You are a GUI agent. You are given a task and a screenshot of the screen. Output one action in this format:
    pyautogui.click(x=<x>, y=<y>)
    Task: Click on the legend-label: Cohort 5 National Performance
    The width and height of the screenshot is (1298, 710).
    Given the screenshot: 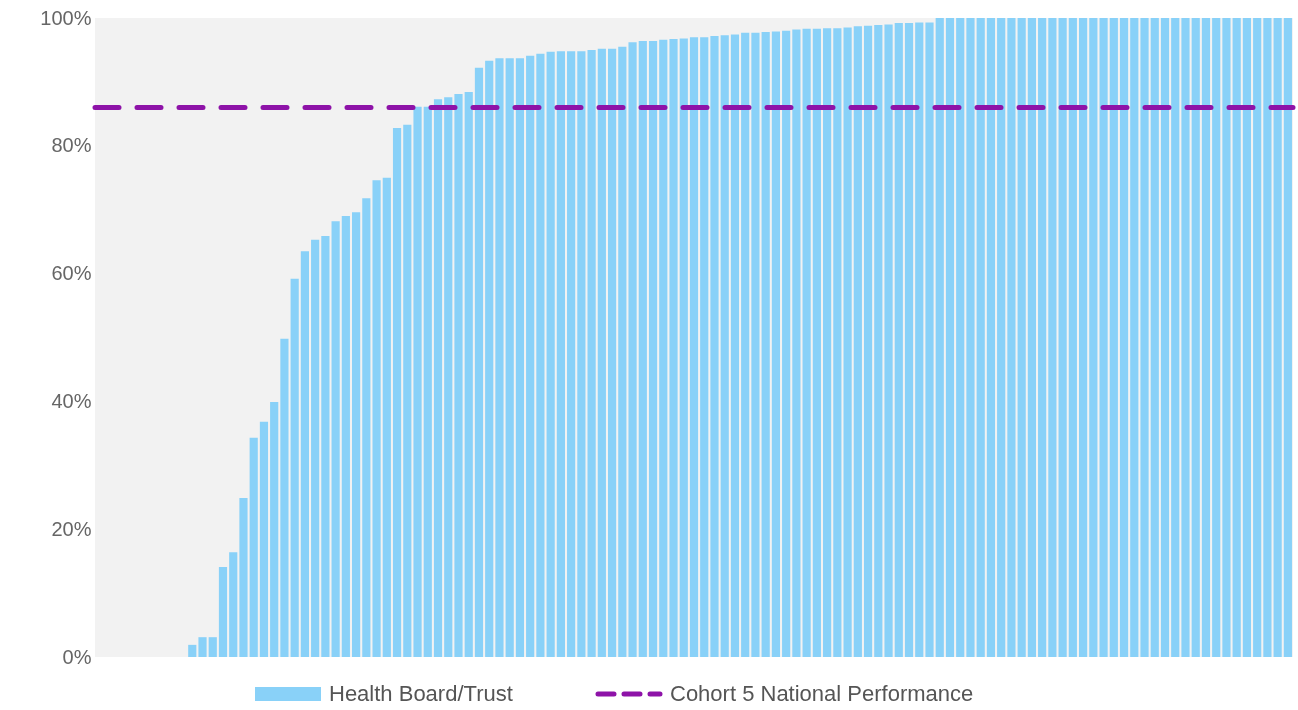 What is the action you would take?
    pyautogui.click(x=822, y=693)
    